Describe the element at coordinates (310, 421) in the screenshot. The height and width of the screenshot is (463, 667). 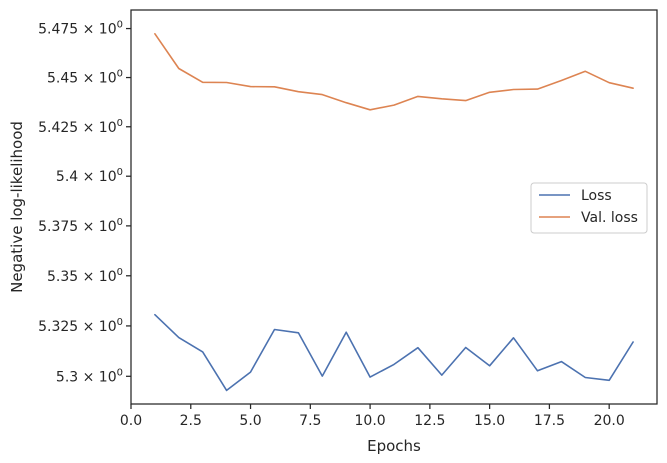
I see `x-tick-label: 7.5` at that location.